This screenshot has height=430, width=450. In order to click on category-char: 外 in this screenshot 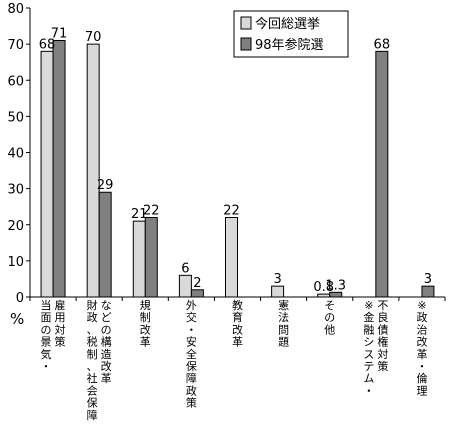, I will do `click(191, 305)`.